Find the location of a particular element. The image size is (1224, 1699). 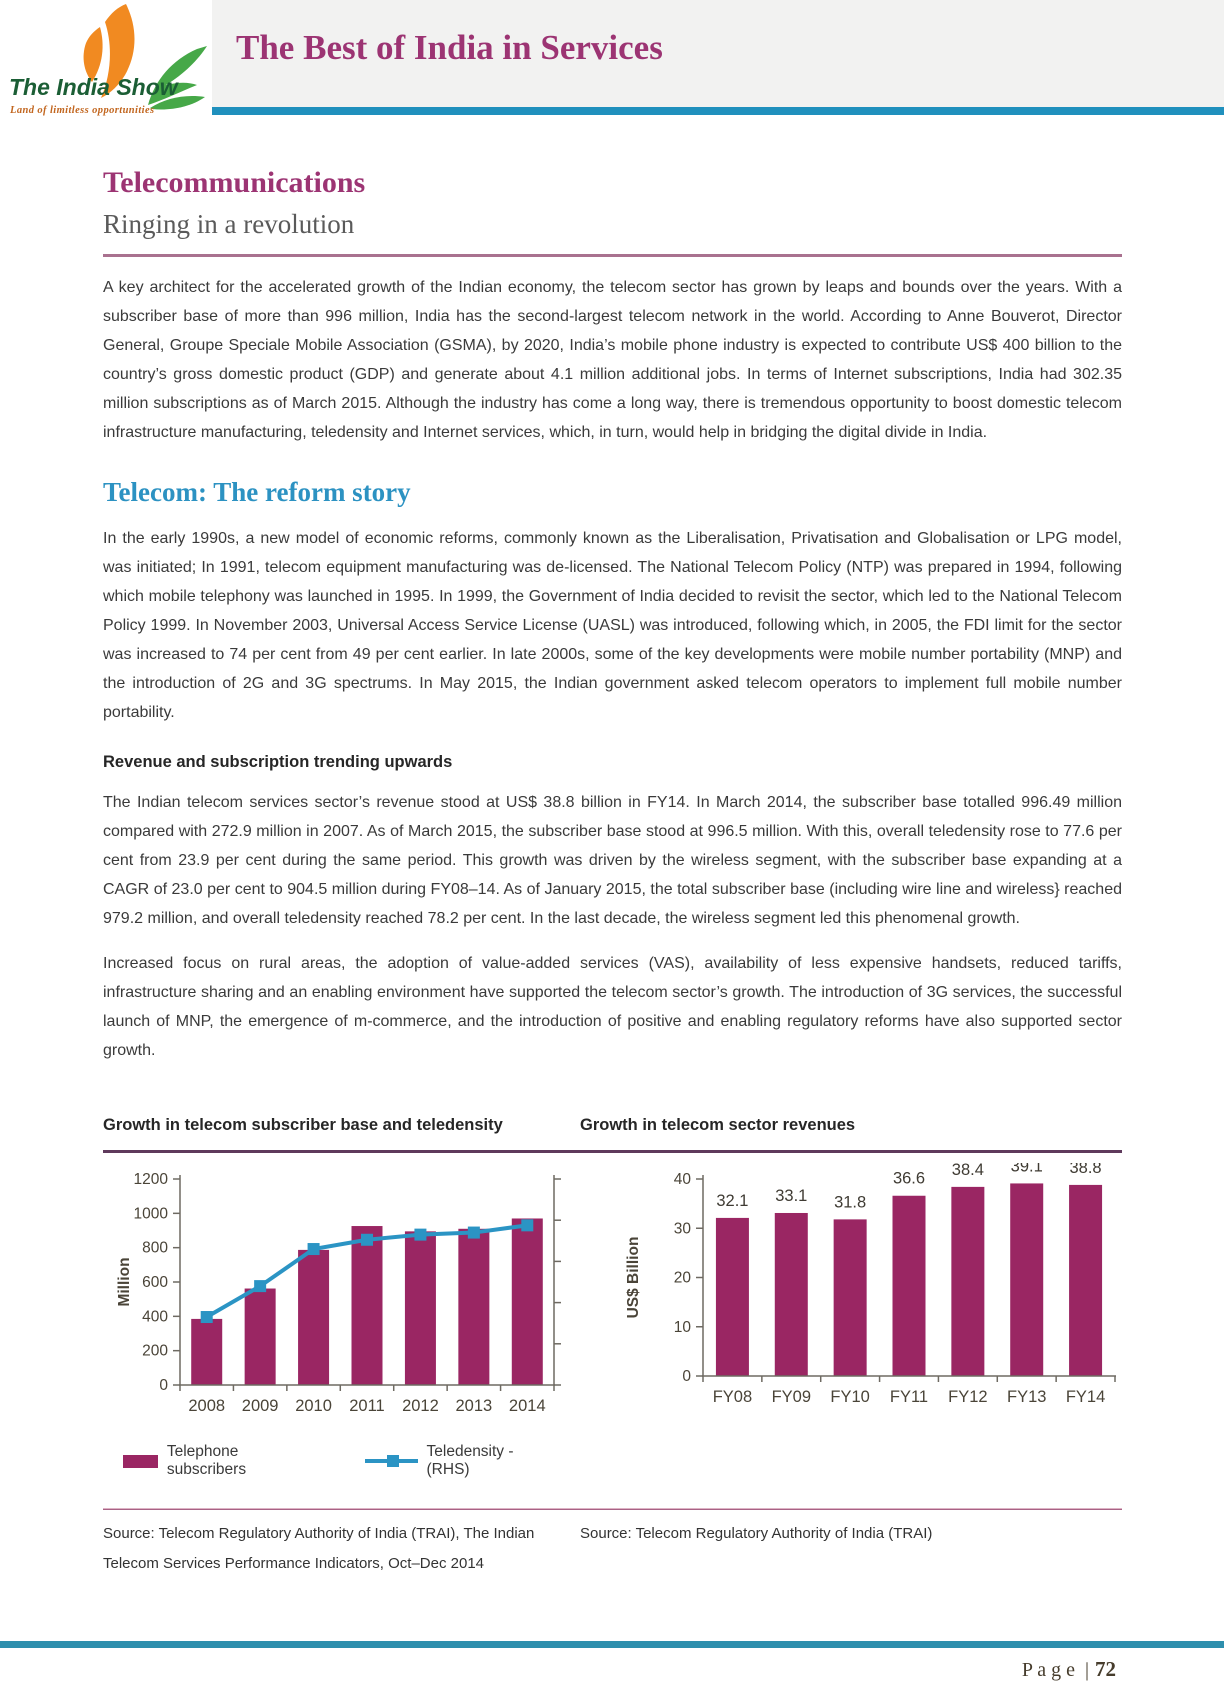

footer-rule is located at coordinates (612, 1644).